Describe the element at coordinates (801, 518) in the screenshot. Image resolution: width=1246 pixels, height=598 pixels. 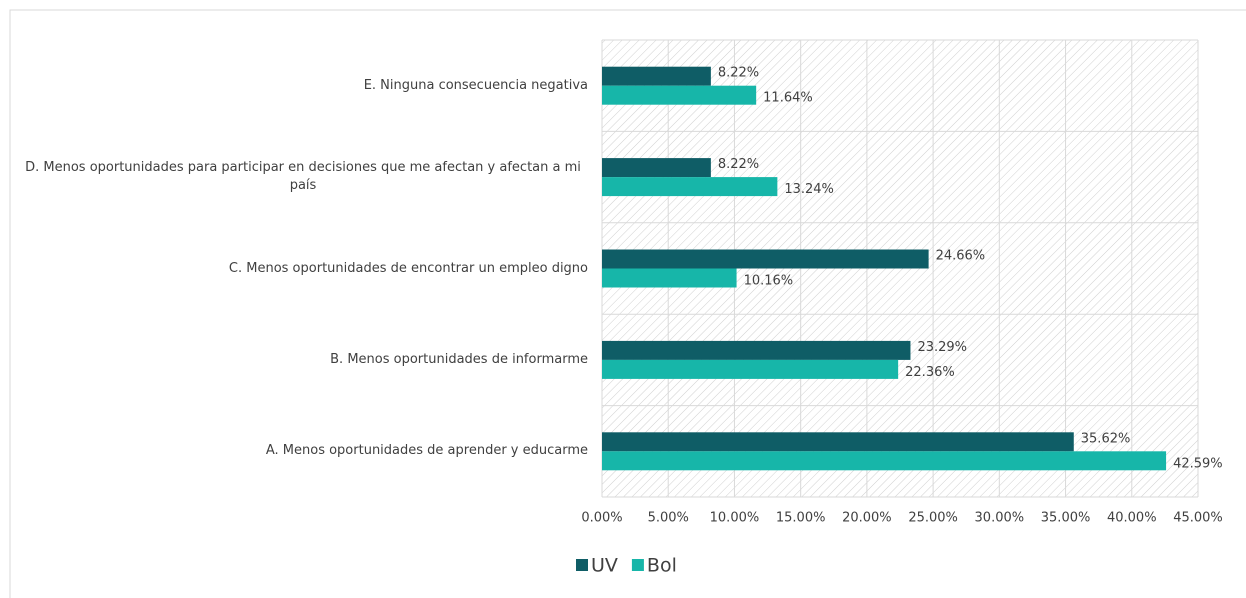
I see `x-tick-label: 15.00%` at that location.